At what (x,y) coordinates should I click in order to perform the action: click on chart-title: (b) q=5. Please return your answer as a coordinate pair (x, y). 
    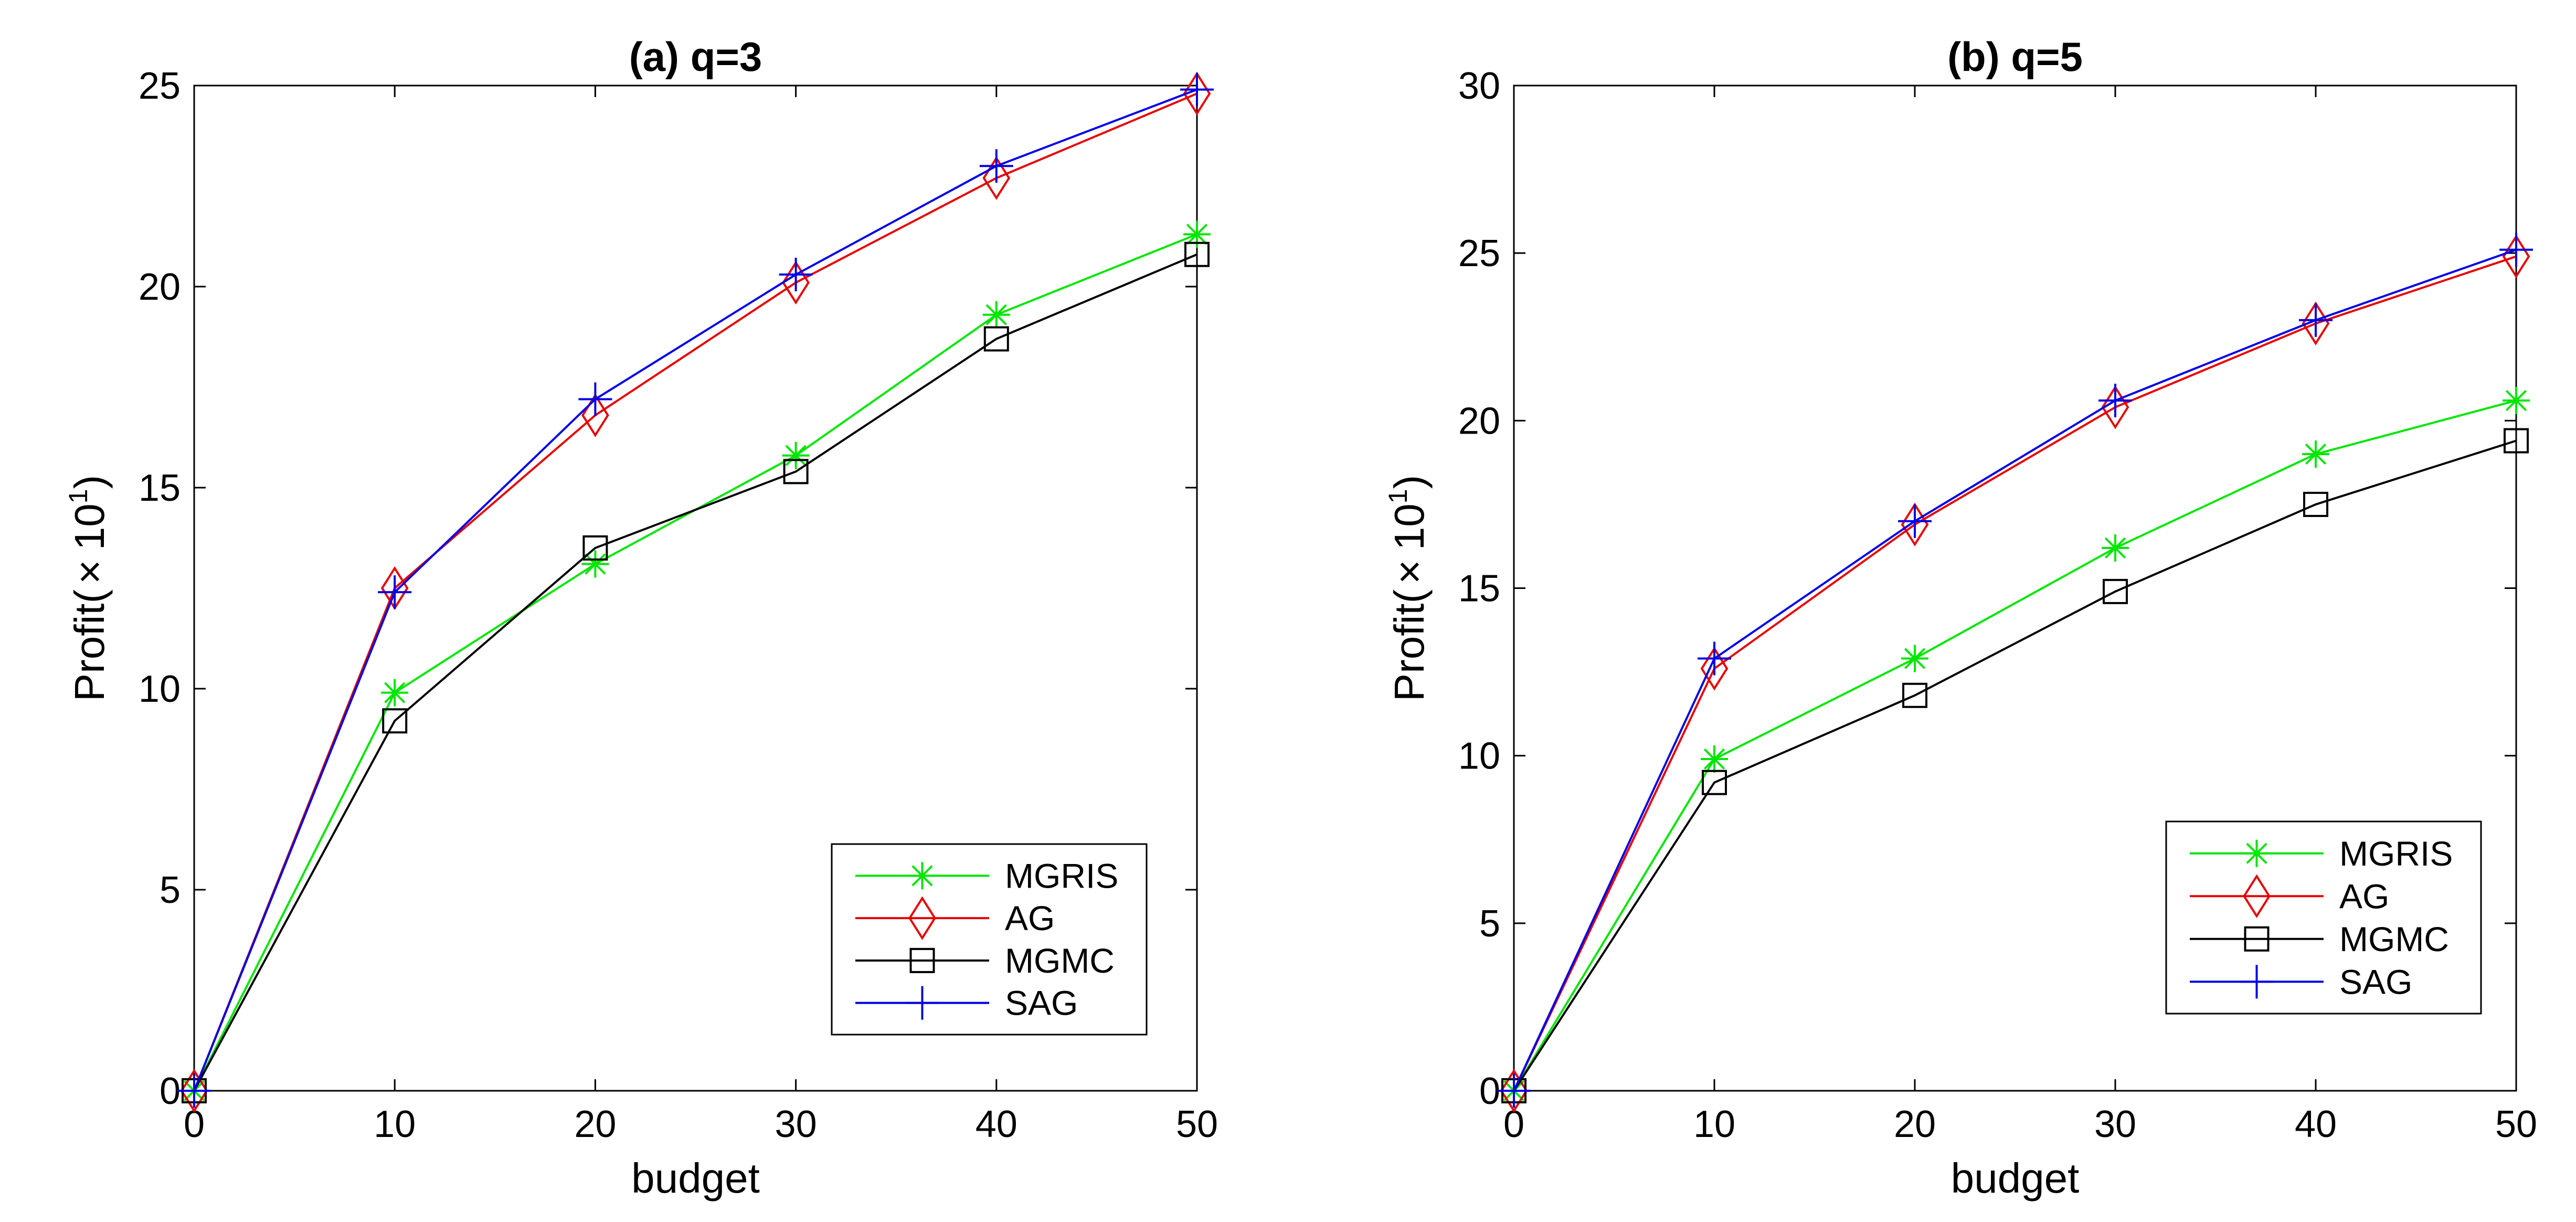
    Looking at the image, I should click on (2015, 57).